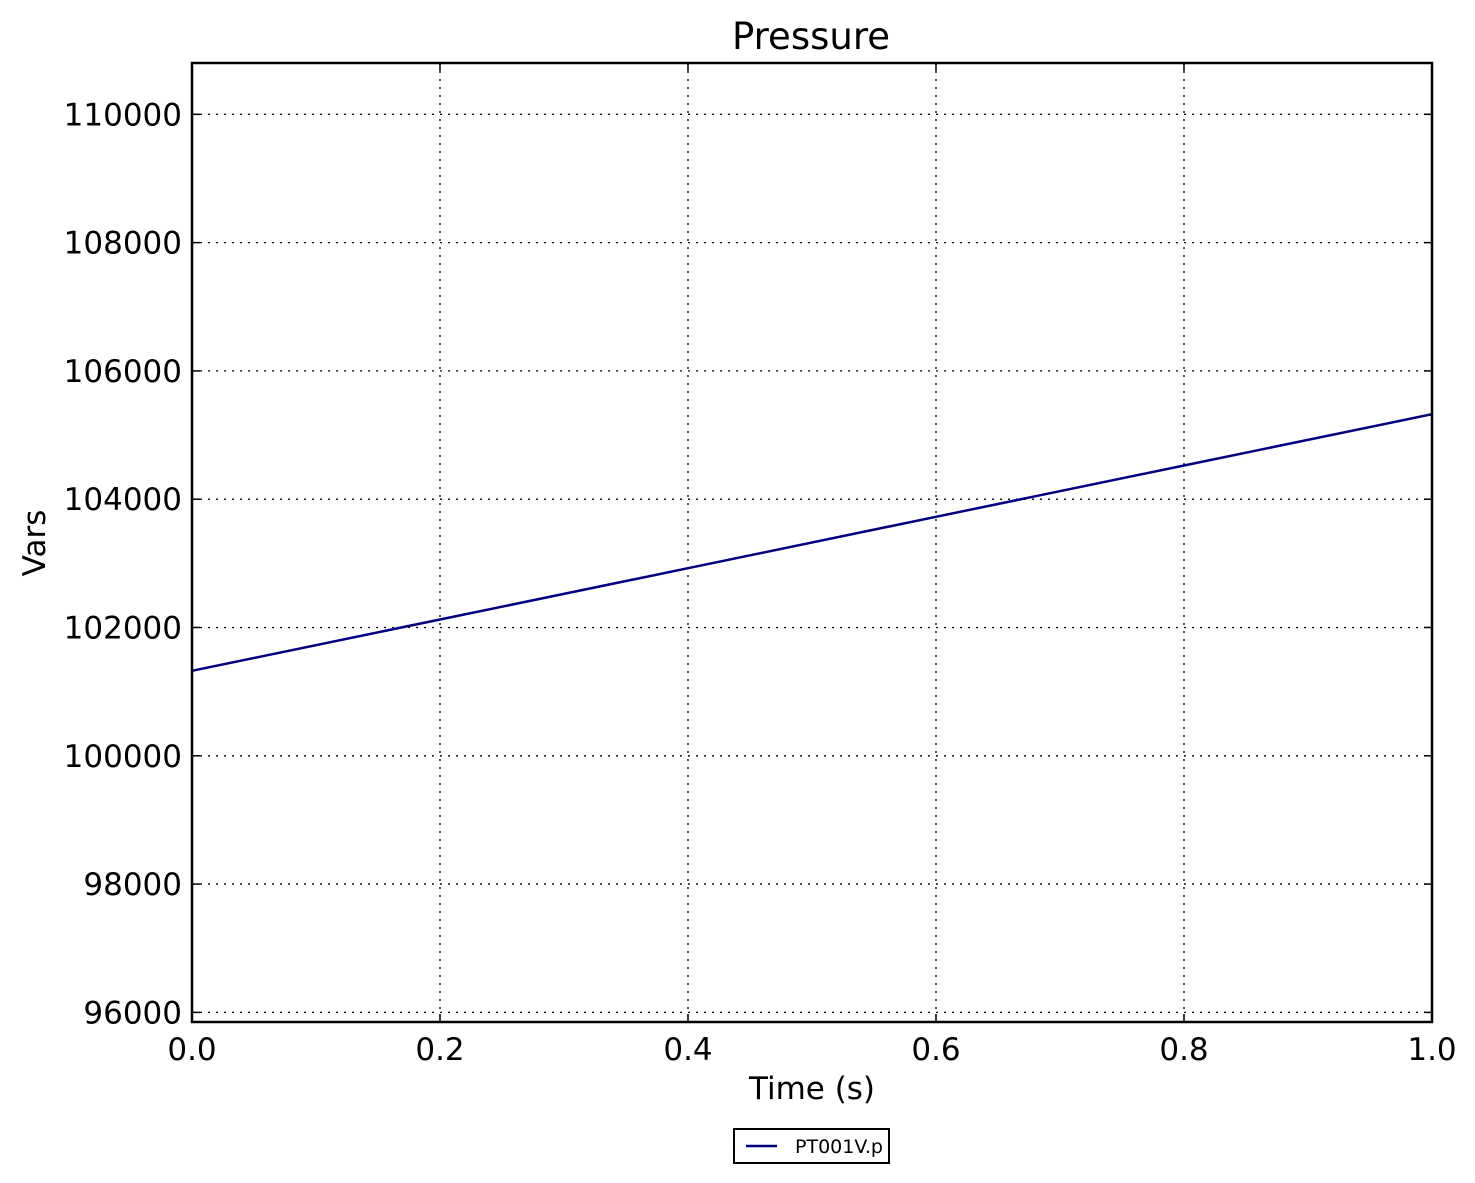  Describe the element at coordinates (439, 1050) in the screenshot. I see `x-tick-label: 0.2` at that location.